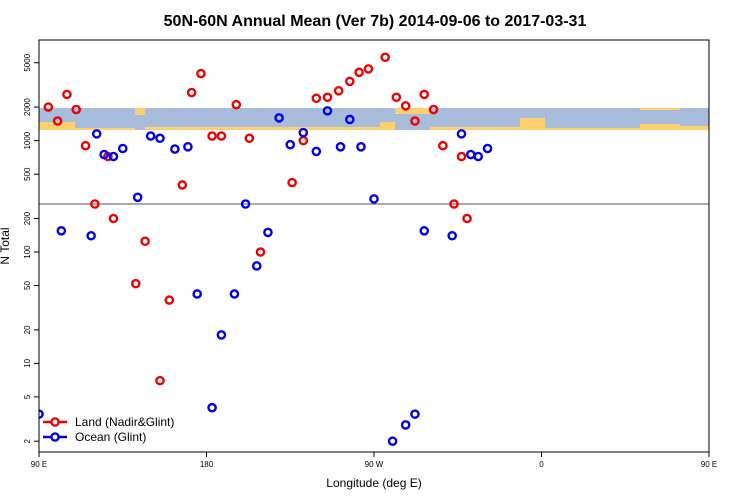 The image size is (750, 500). Describe the element at coordinates (374, 464) in the screenshot. I see `x-tick-label: 90 W` at that location.